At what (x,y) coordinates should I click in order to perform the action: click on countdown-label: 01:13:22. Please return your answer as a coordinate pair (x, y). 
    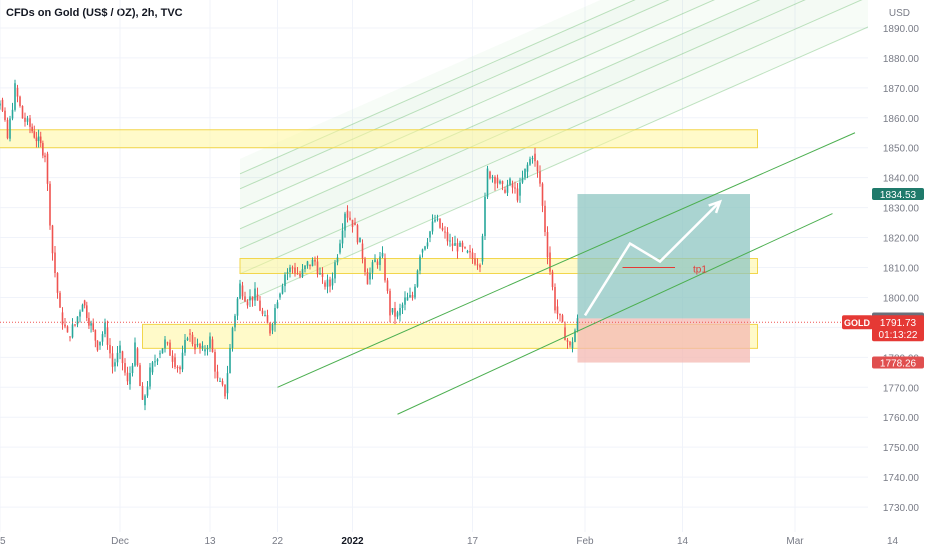
    Looking at the image, I should click on (898, 335).